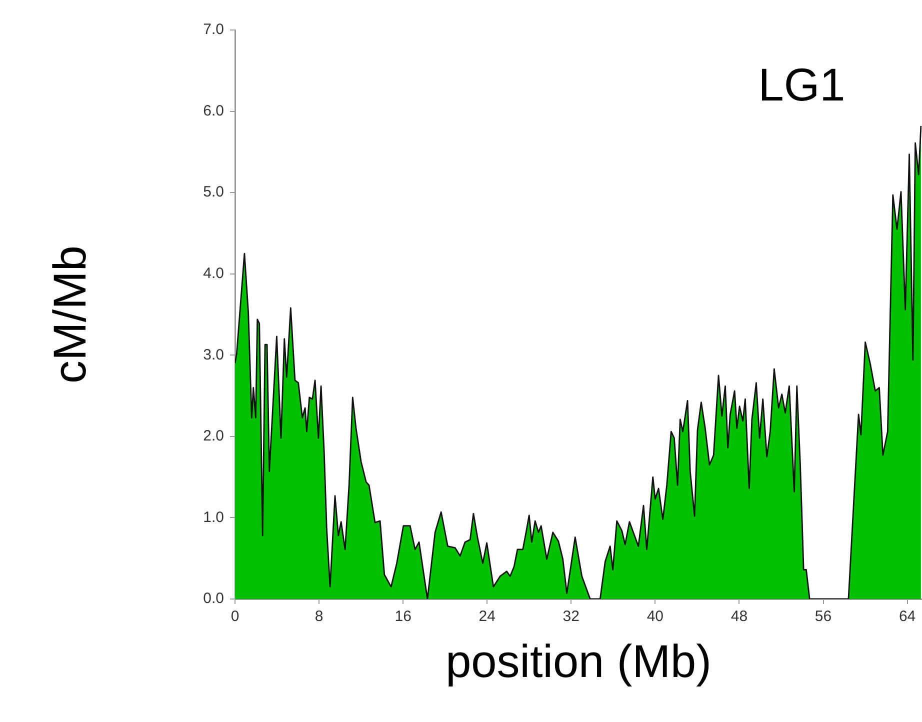 The width and height of the screenshot is (922, 722). What do you see at coordinates (403, 617) in the screenshot?
I see `x-tick-label: 16` at bounding box center [403, 617].